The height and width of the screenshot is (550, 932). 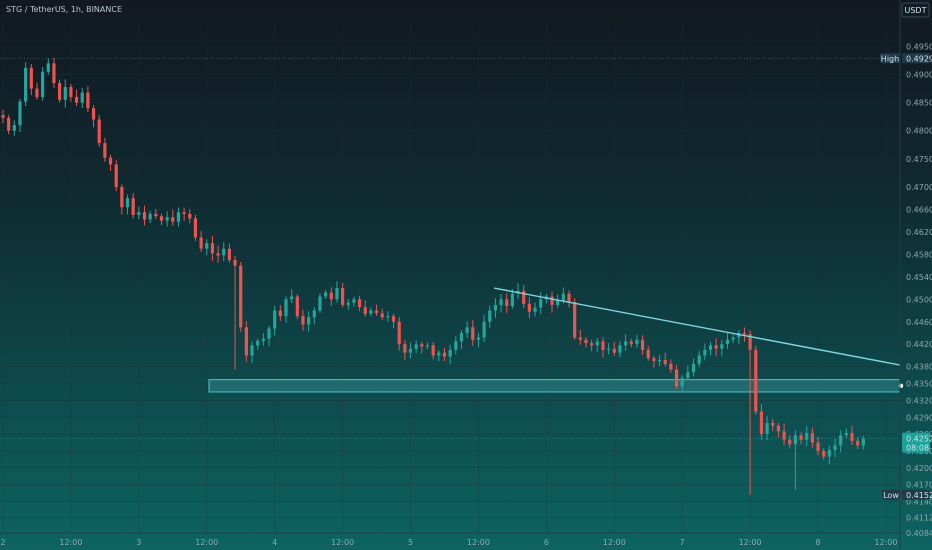 I want to click on trendline, so click(x=697, y=326).